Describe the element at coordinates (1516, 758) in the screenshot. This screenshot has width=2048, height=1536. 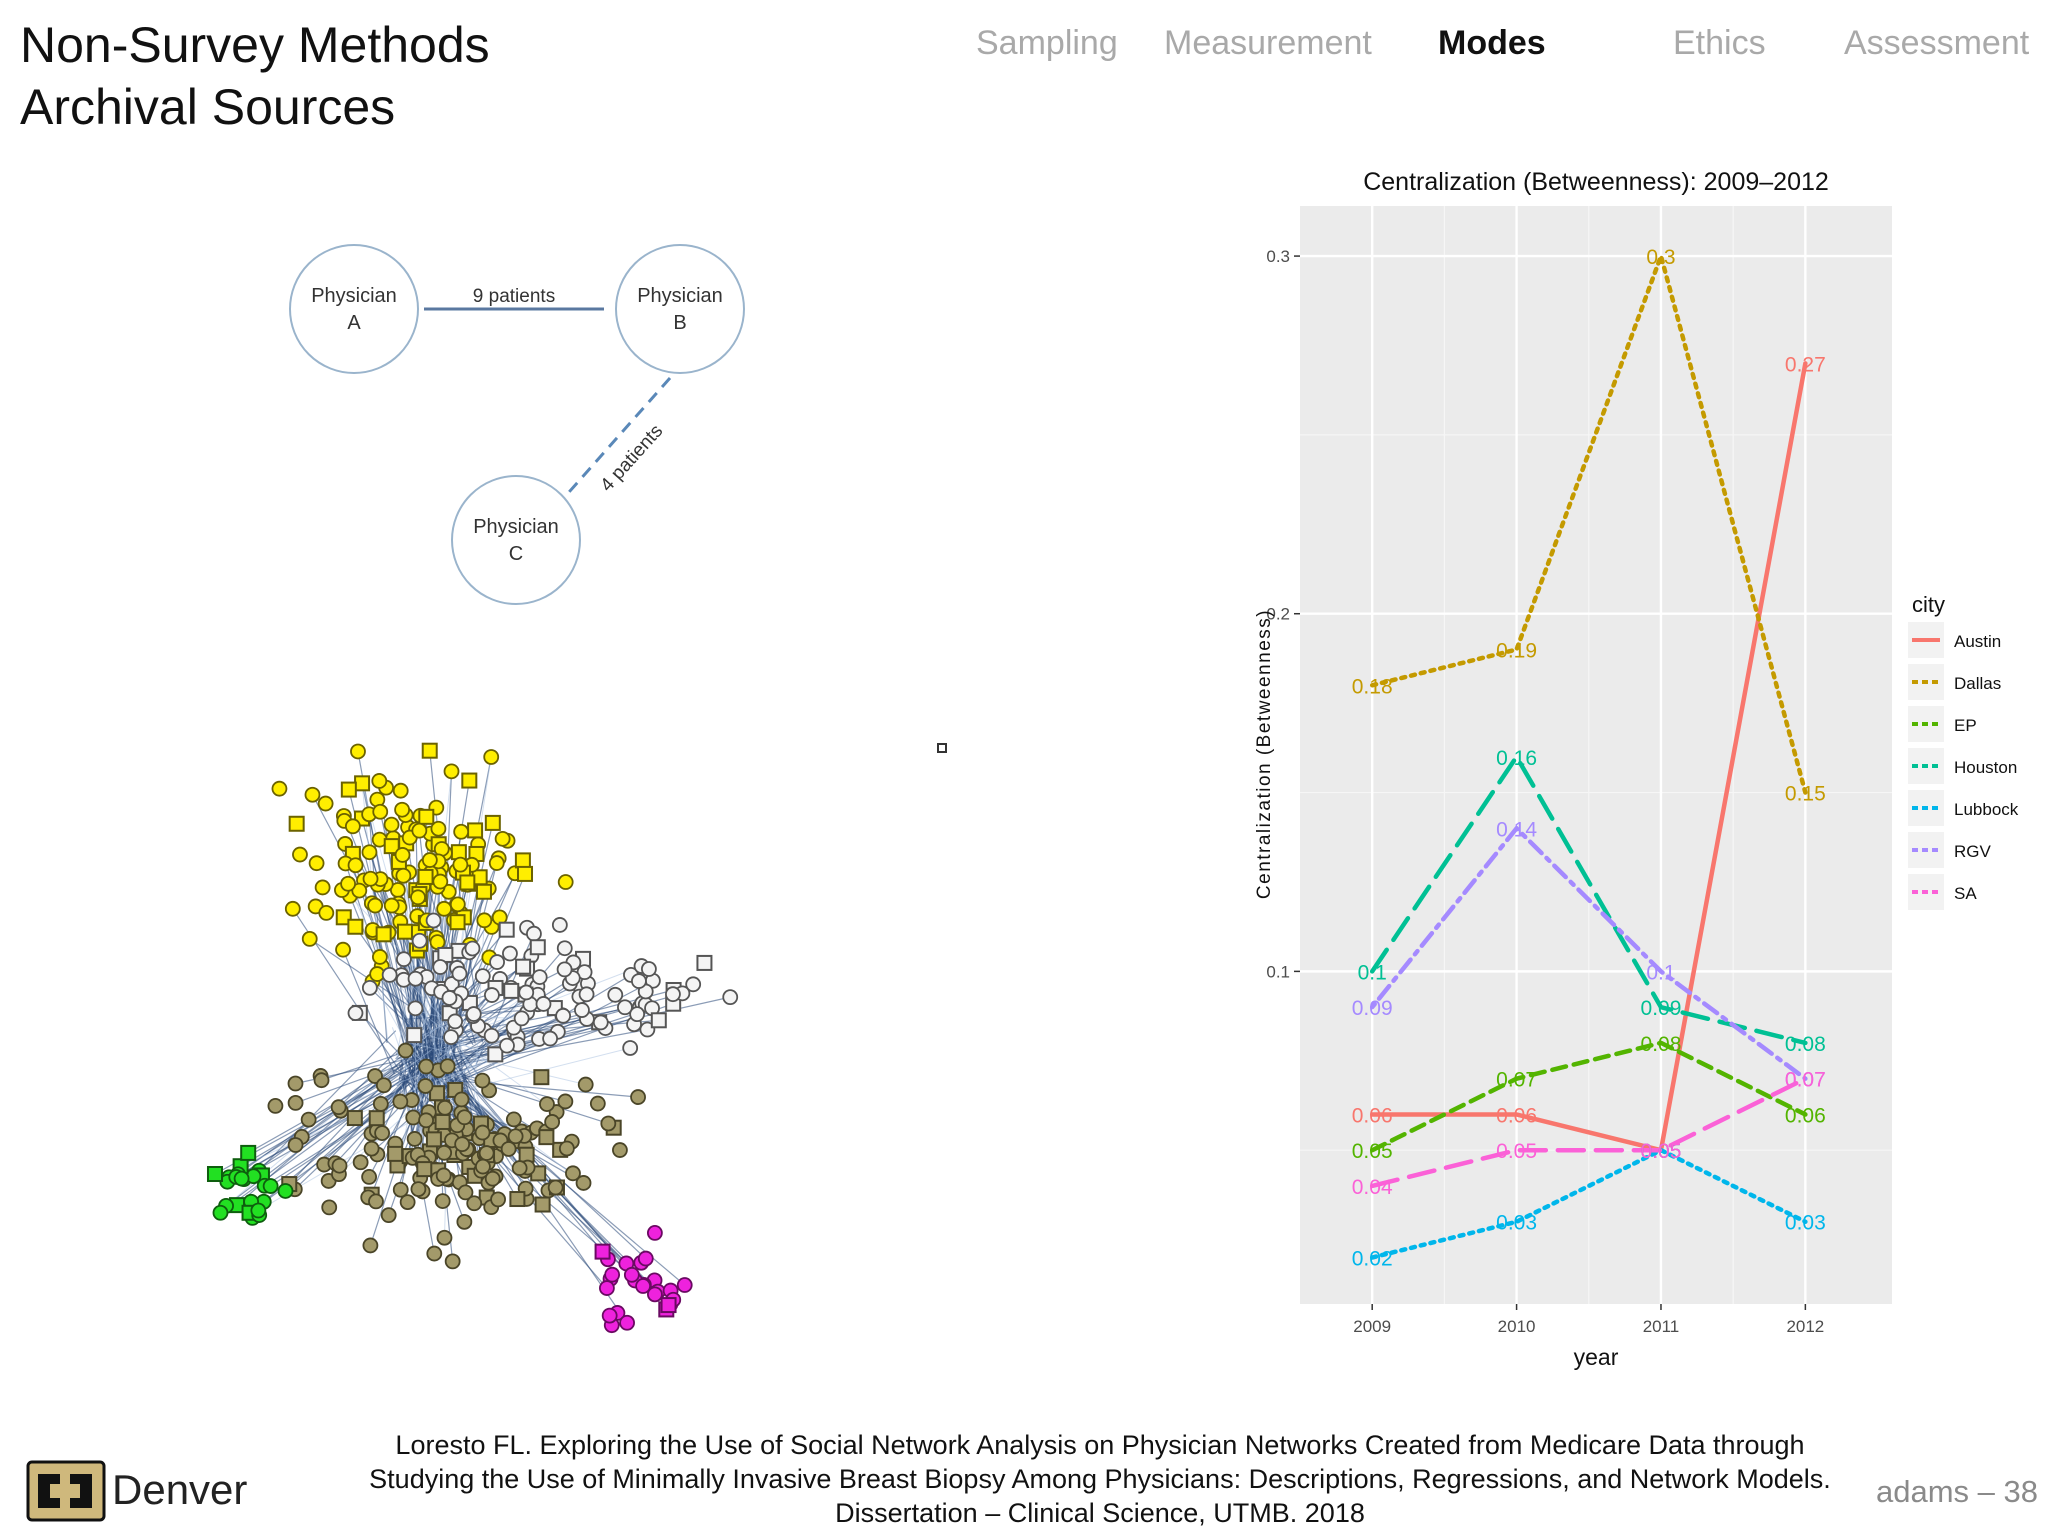
I see `data-label-houston: 0.16` at that location.